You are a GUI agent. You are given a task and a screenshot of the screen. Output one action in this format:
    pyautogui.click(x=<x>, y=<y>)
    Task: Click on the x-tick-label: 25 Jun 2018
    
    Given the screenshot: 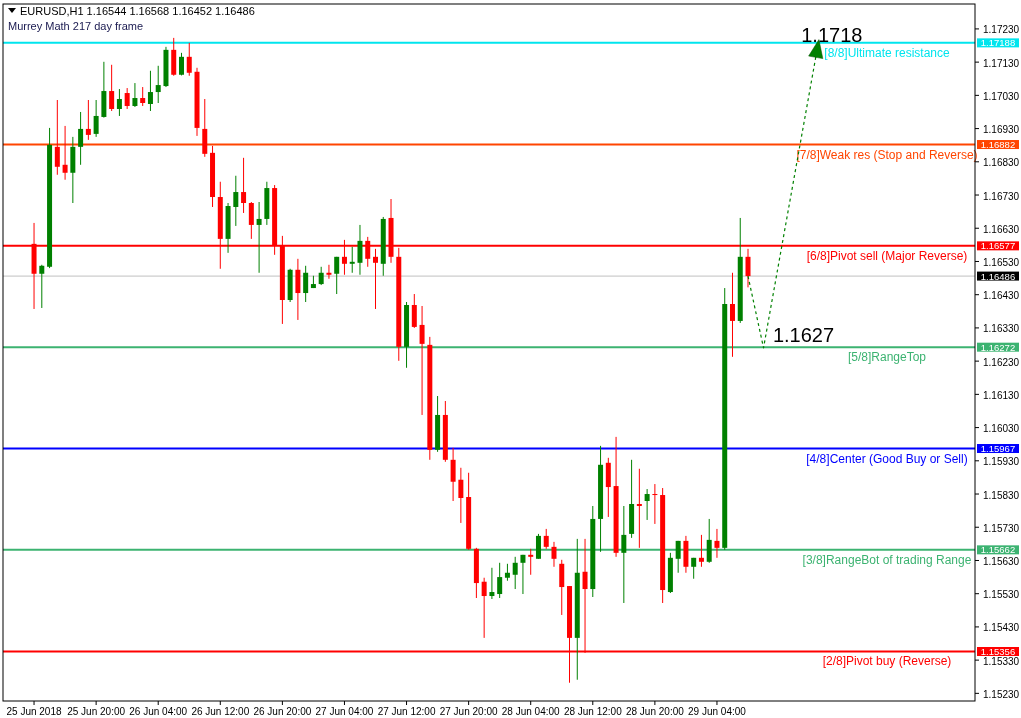 What is the action you would take?
    pyautogui.click(x=34, y=711)
    